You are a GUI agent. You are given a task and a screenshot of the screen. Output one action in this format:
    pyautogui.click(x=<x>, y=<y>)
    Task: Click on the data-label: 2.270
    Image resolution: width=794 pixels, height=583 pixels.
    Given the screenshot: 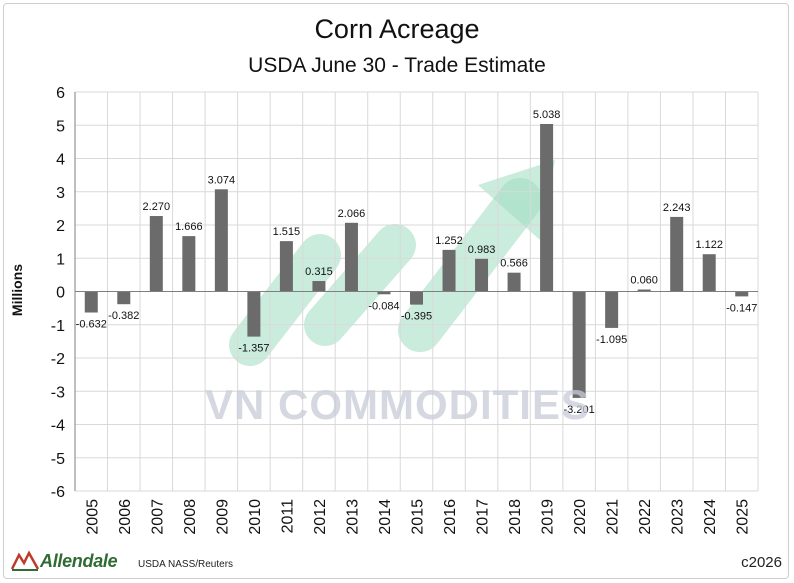 What is the action you would take?
    pyautogui.click(x=157, y=207)
    